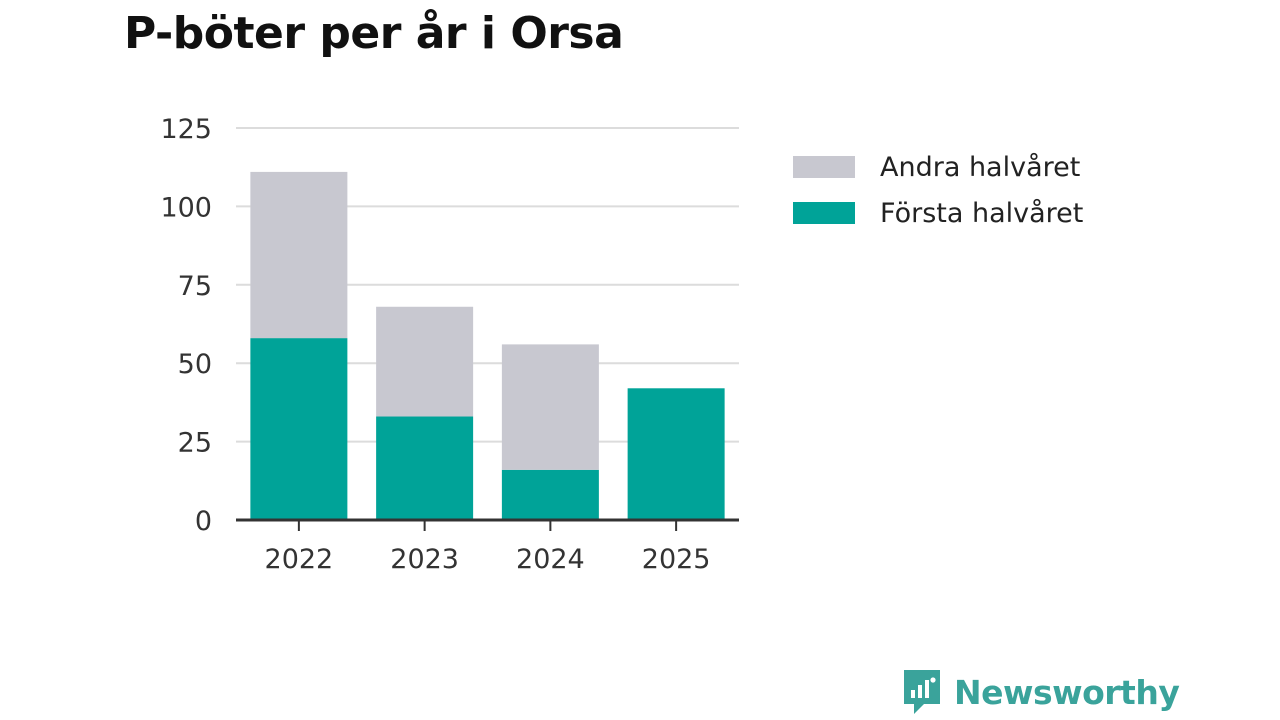  Describe the element at coordinates (203, 521) in the screenshot. I see `y-tick-label: 0` at that location.